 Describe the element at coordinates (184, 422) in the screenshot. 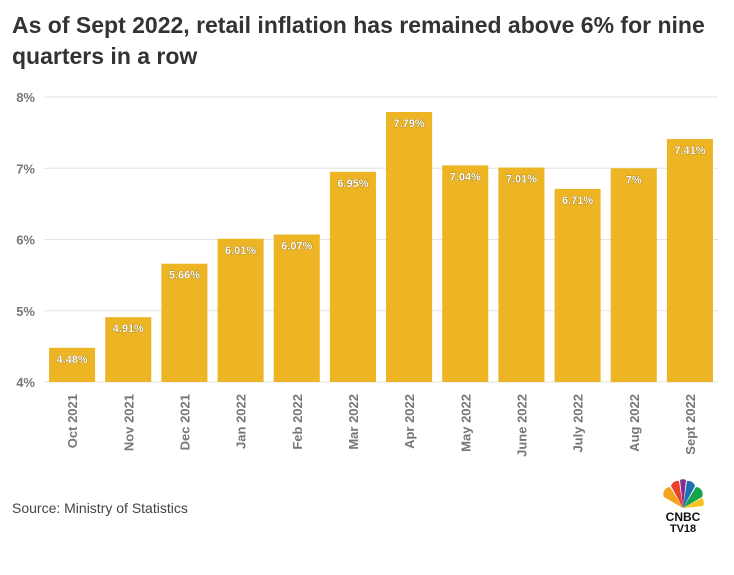

I see `x-tick-label: Dec 2021` at that location.